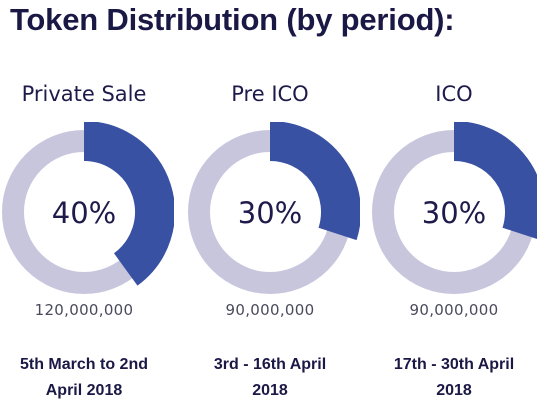 The width and height of the screenshot is (537, 410). What do you see at coordinates (270, 364) in the screenshot?
I see `period-dates-line-1: 3rd - 16th April` at bounding box center [270, 364].